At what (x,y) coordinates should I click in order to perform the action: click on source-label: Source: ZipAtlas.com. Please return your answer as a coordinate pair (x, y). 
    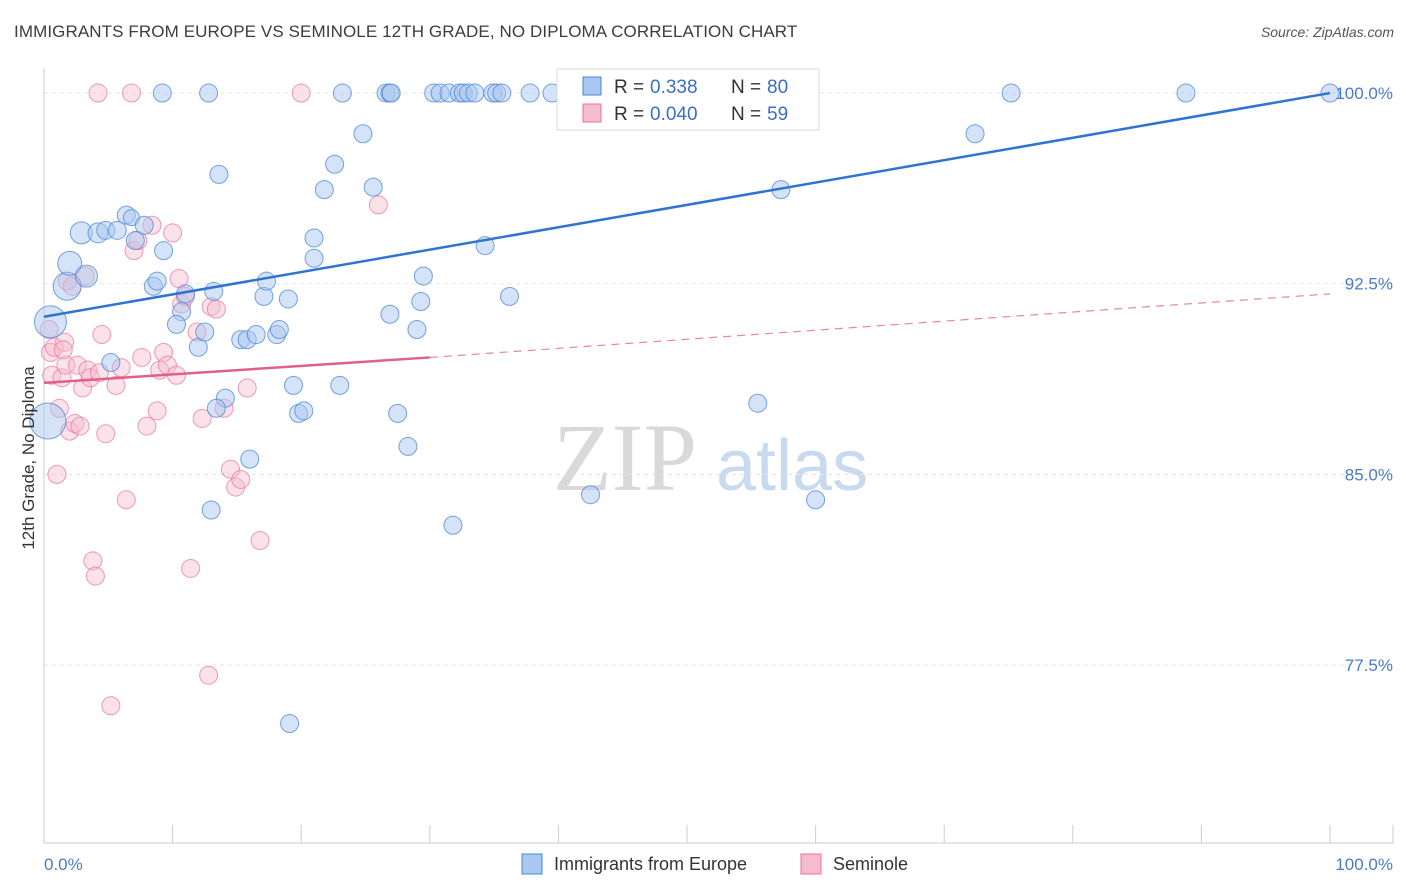
    Looking at the image, I should click on (1327, 32).